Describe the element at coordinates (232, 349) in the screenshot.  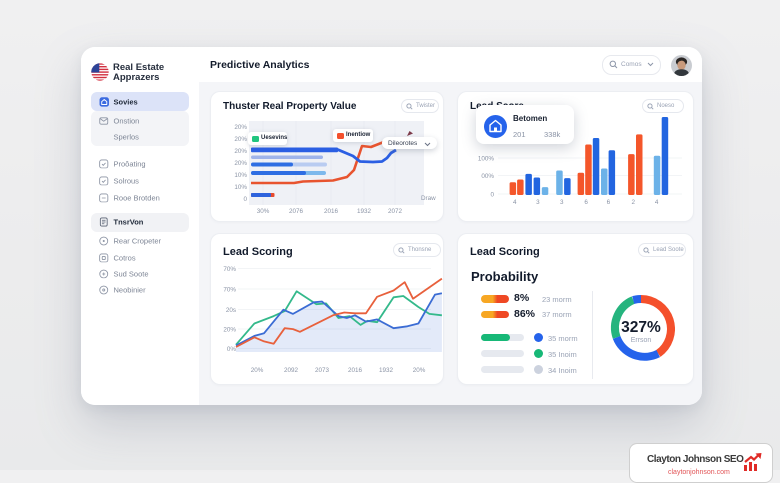
I see `svg-text: 0%` at that location.